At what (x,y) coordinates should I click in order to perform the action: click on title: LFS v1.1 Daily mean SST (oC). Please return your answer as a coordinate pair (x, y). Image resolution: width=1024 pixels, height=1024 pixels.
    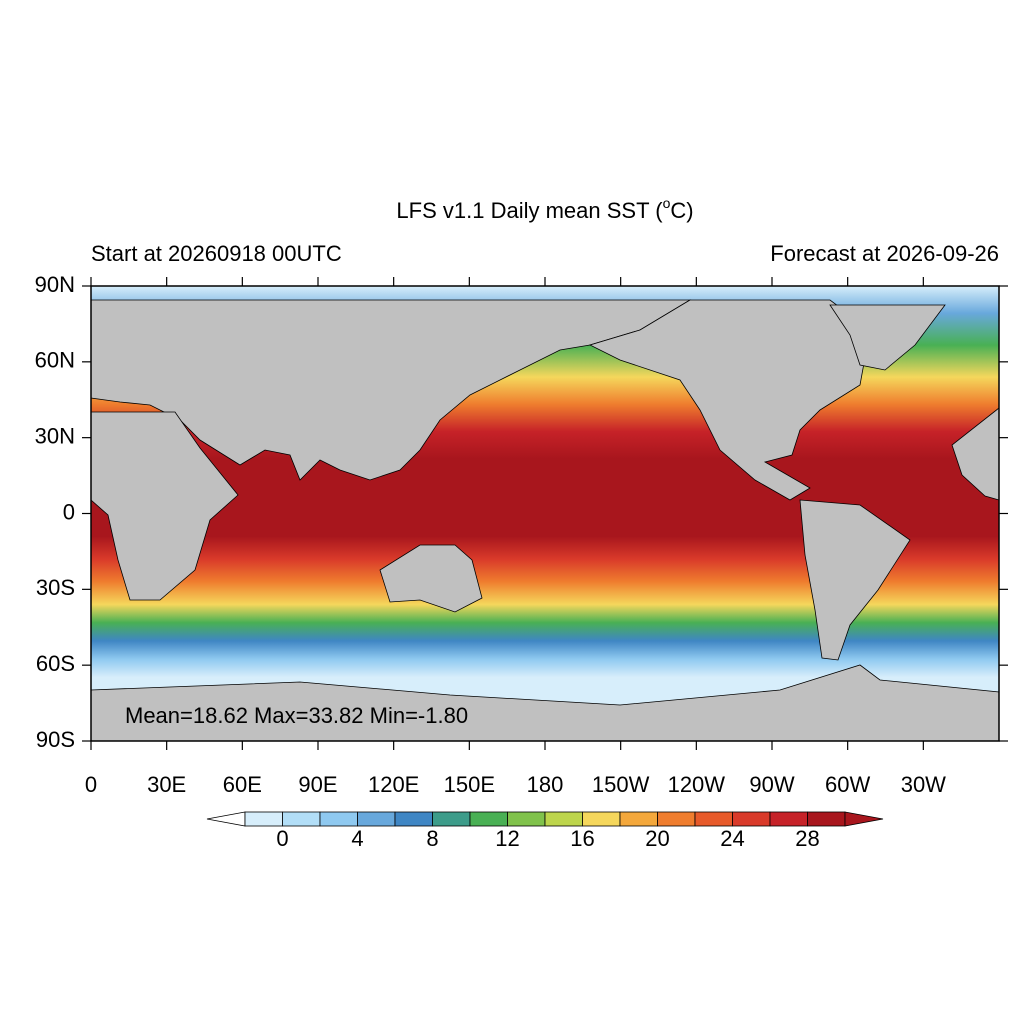
    Looking at the image, I should click on (544, 209).